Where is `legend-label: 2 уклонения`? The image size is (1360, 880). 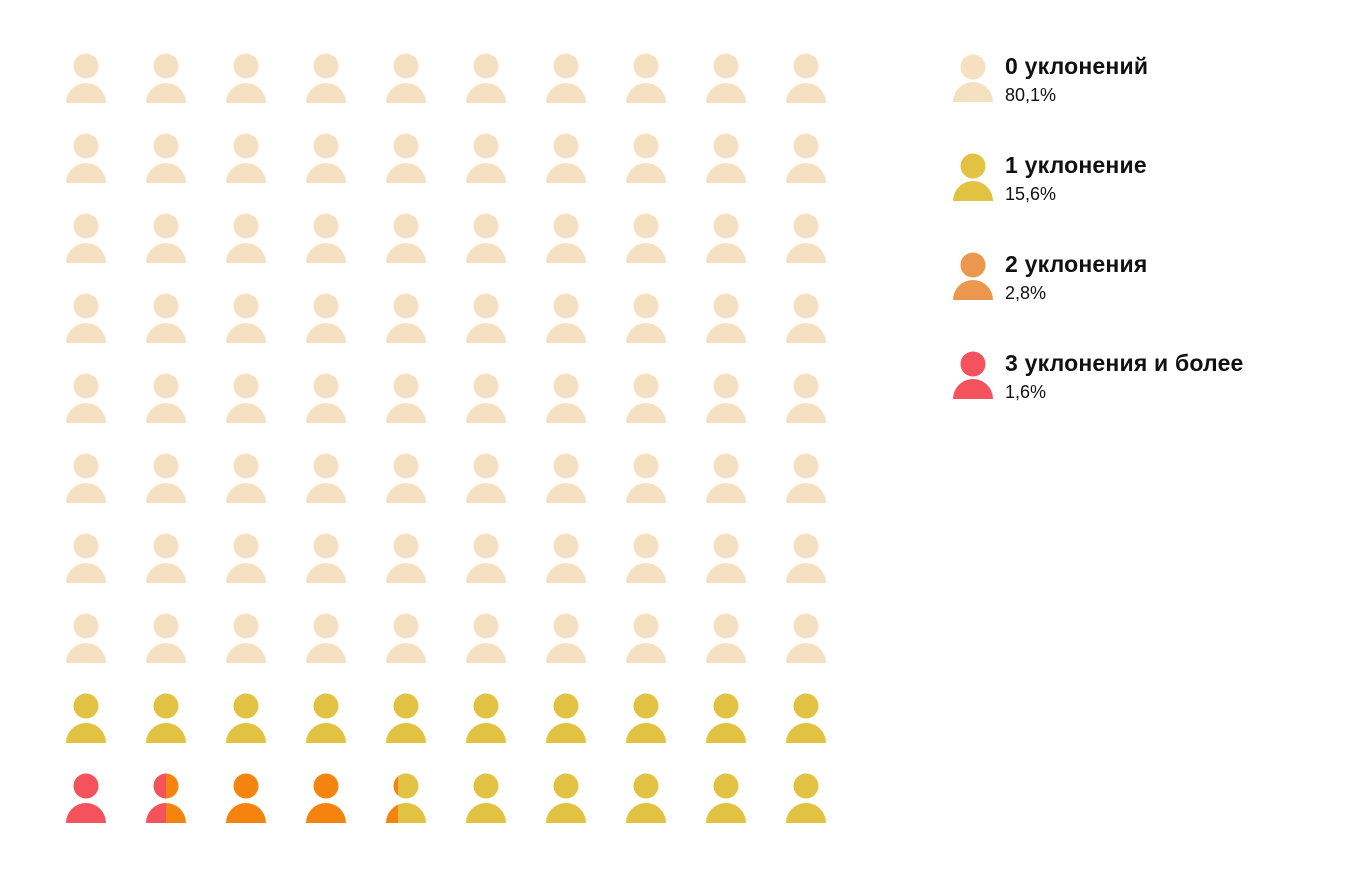
legend-label: 2 уклонения is located at coordinates (1076, 264).